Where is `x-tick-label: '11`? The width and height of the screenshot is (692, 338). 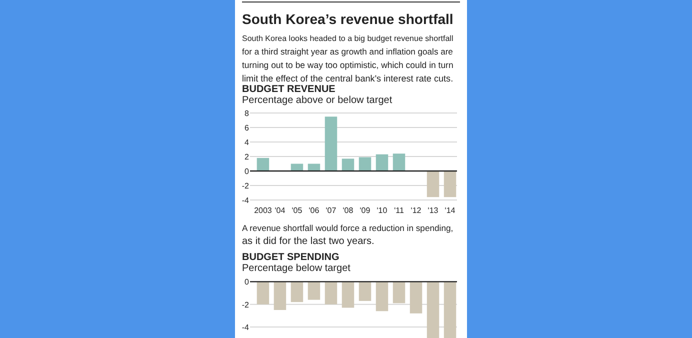 x-tick-label: '11 is located at coordinates (399, 210).